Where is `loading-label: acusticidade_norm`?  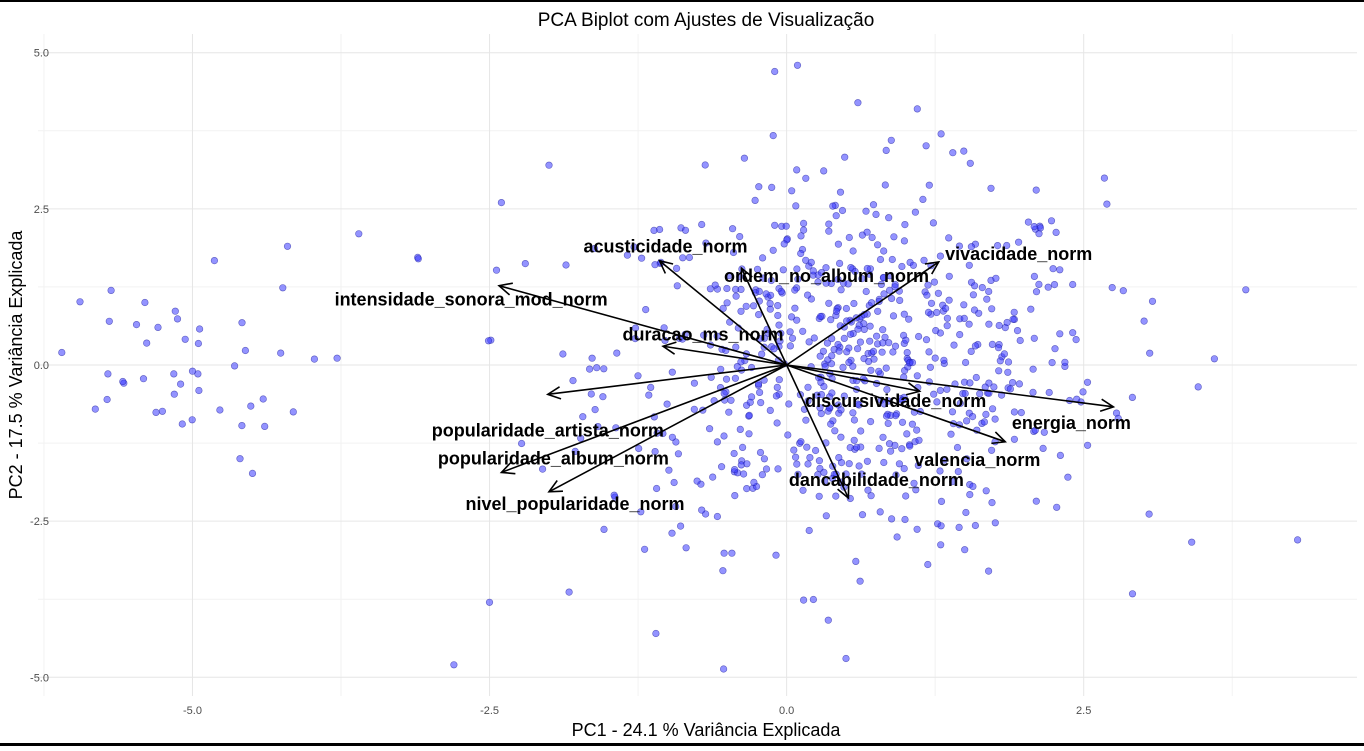
loading-label: acusticidade_norm is located at coordinates (665, 247).